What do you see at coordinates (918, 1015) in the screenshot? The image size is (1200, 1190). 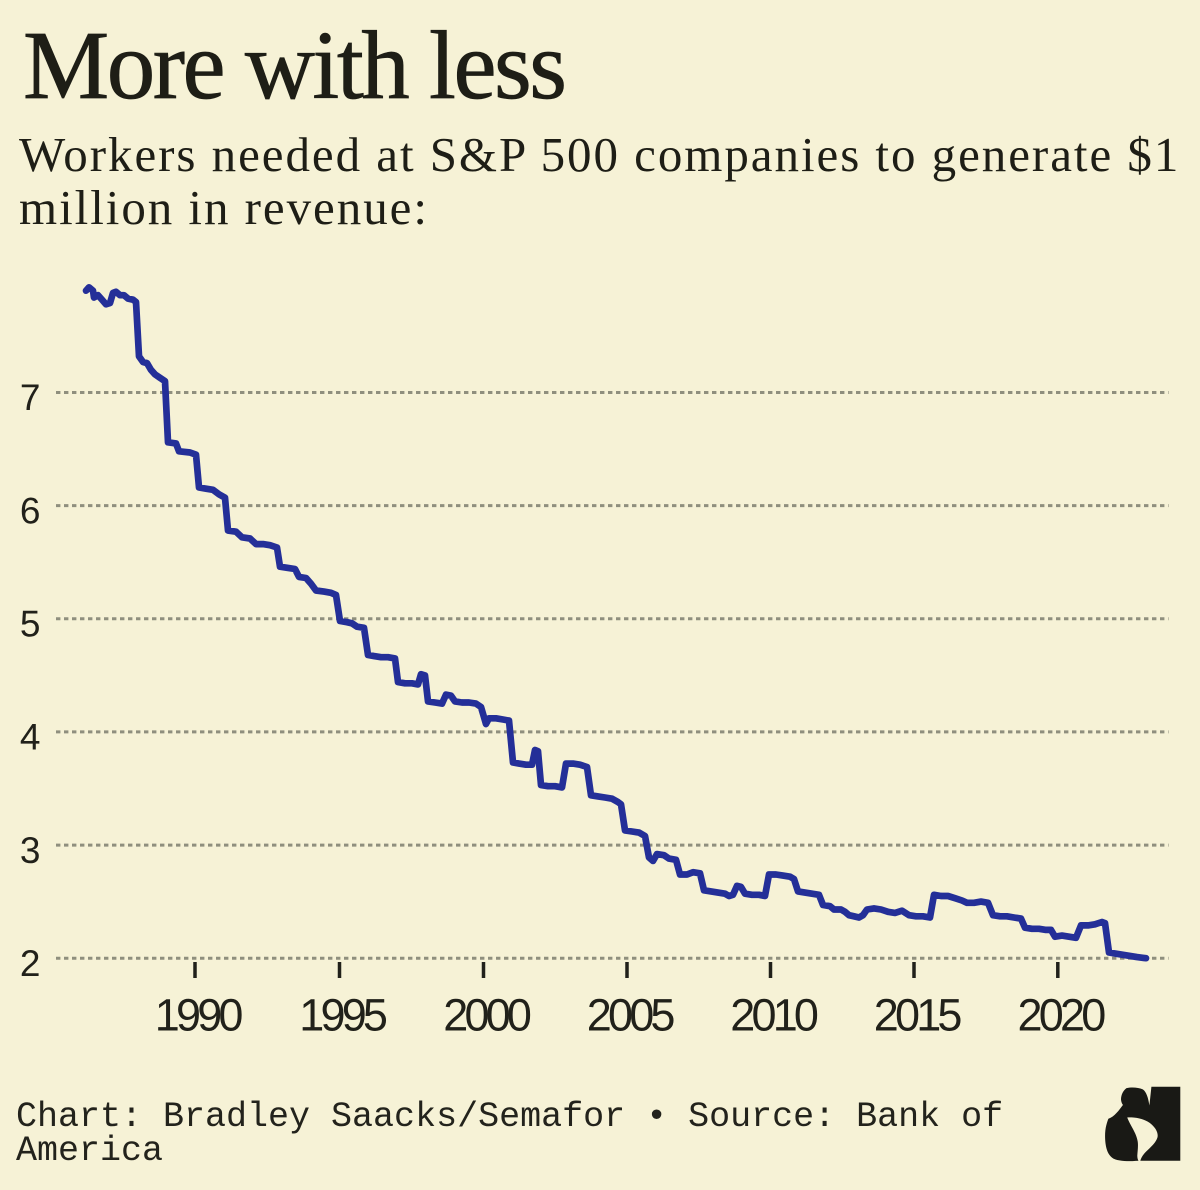 I see `svg-text: 2015` at bounding box center [918, 1015].